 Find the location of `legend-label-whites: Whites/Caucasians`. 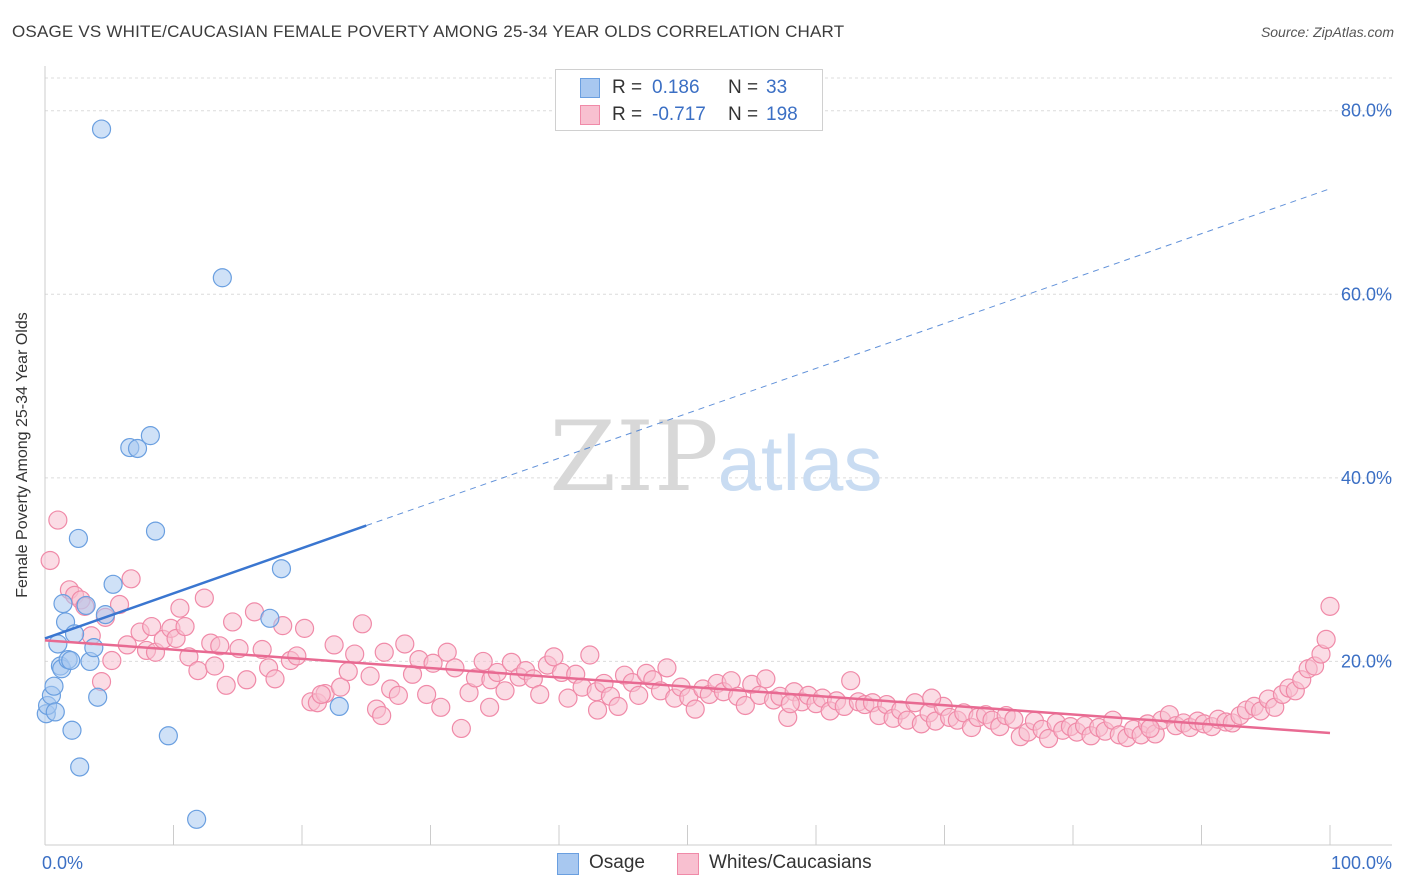

legend-label-whites: Whites/Caucasians is located at coordinates (790, 862).